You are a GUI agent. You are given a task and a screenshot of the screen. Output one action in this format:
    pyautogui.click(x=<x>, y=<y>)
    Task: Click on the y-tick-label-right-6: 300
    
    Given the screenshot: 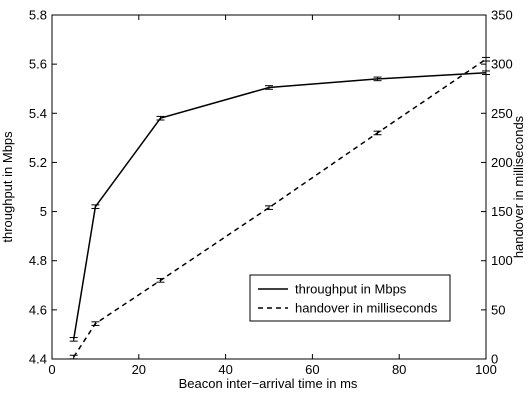 What is the action you would take?
    pyautogui.click(x=502, y=64)
    